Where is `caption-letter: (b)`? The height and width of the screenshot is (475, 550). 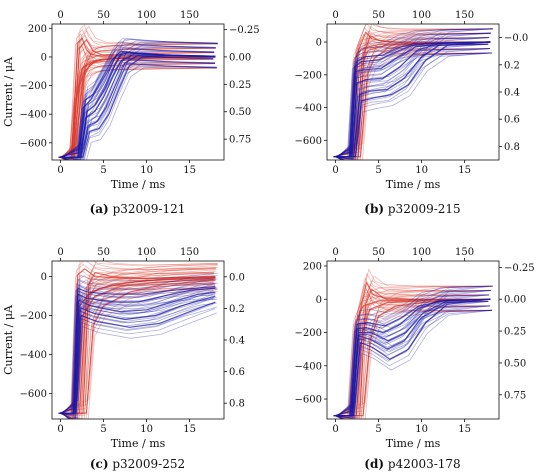
caption-letter: (b) is located at coordinates (374, 209).